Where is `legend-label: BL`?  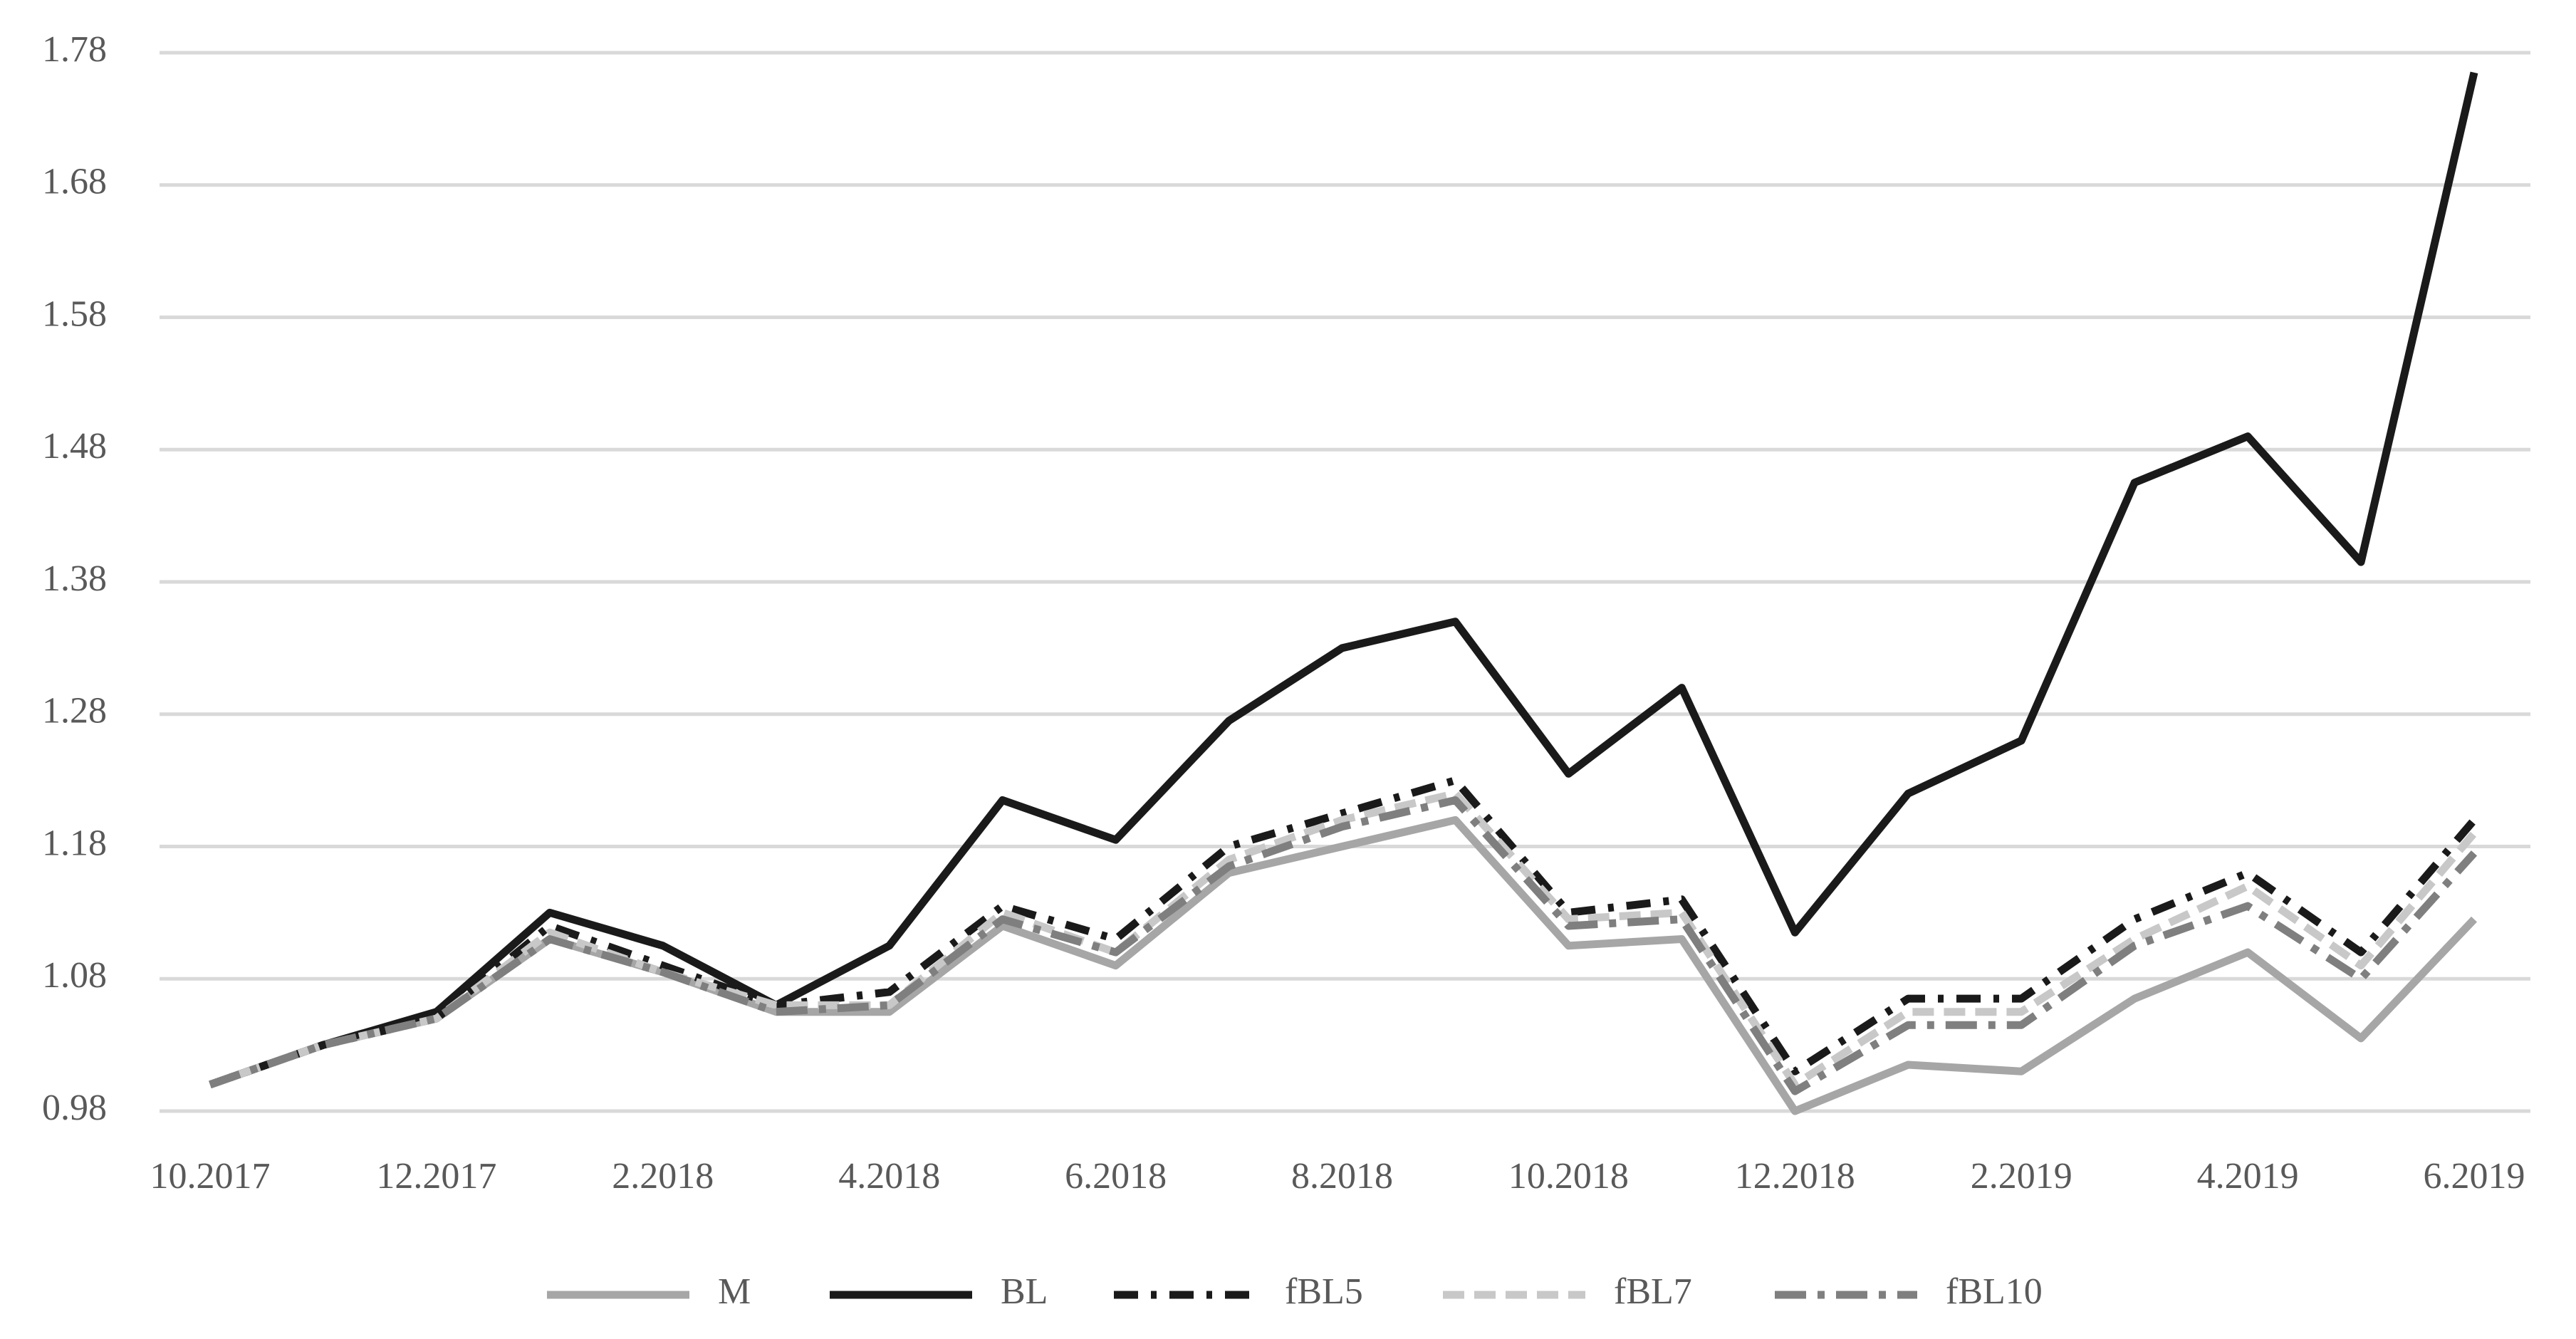 legend-label: BL is located at coordinates (1024, 1291).